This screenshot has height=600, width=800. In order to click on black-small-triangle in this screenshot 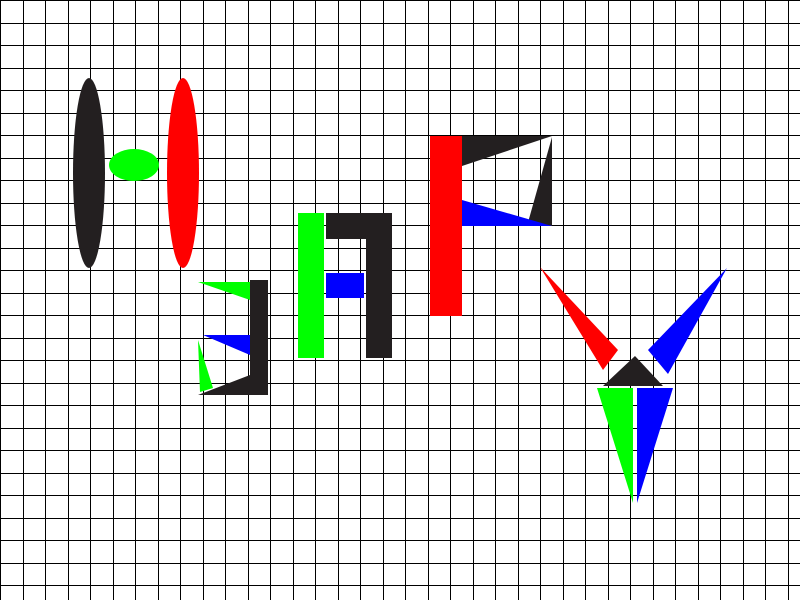, I will do `click(633, 371)`.